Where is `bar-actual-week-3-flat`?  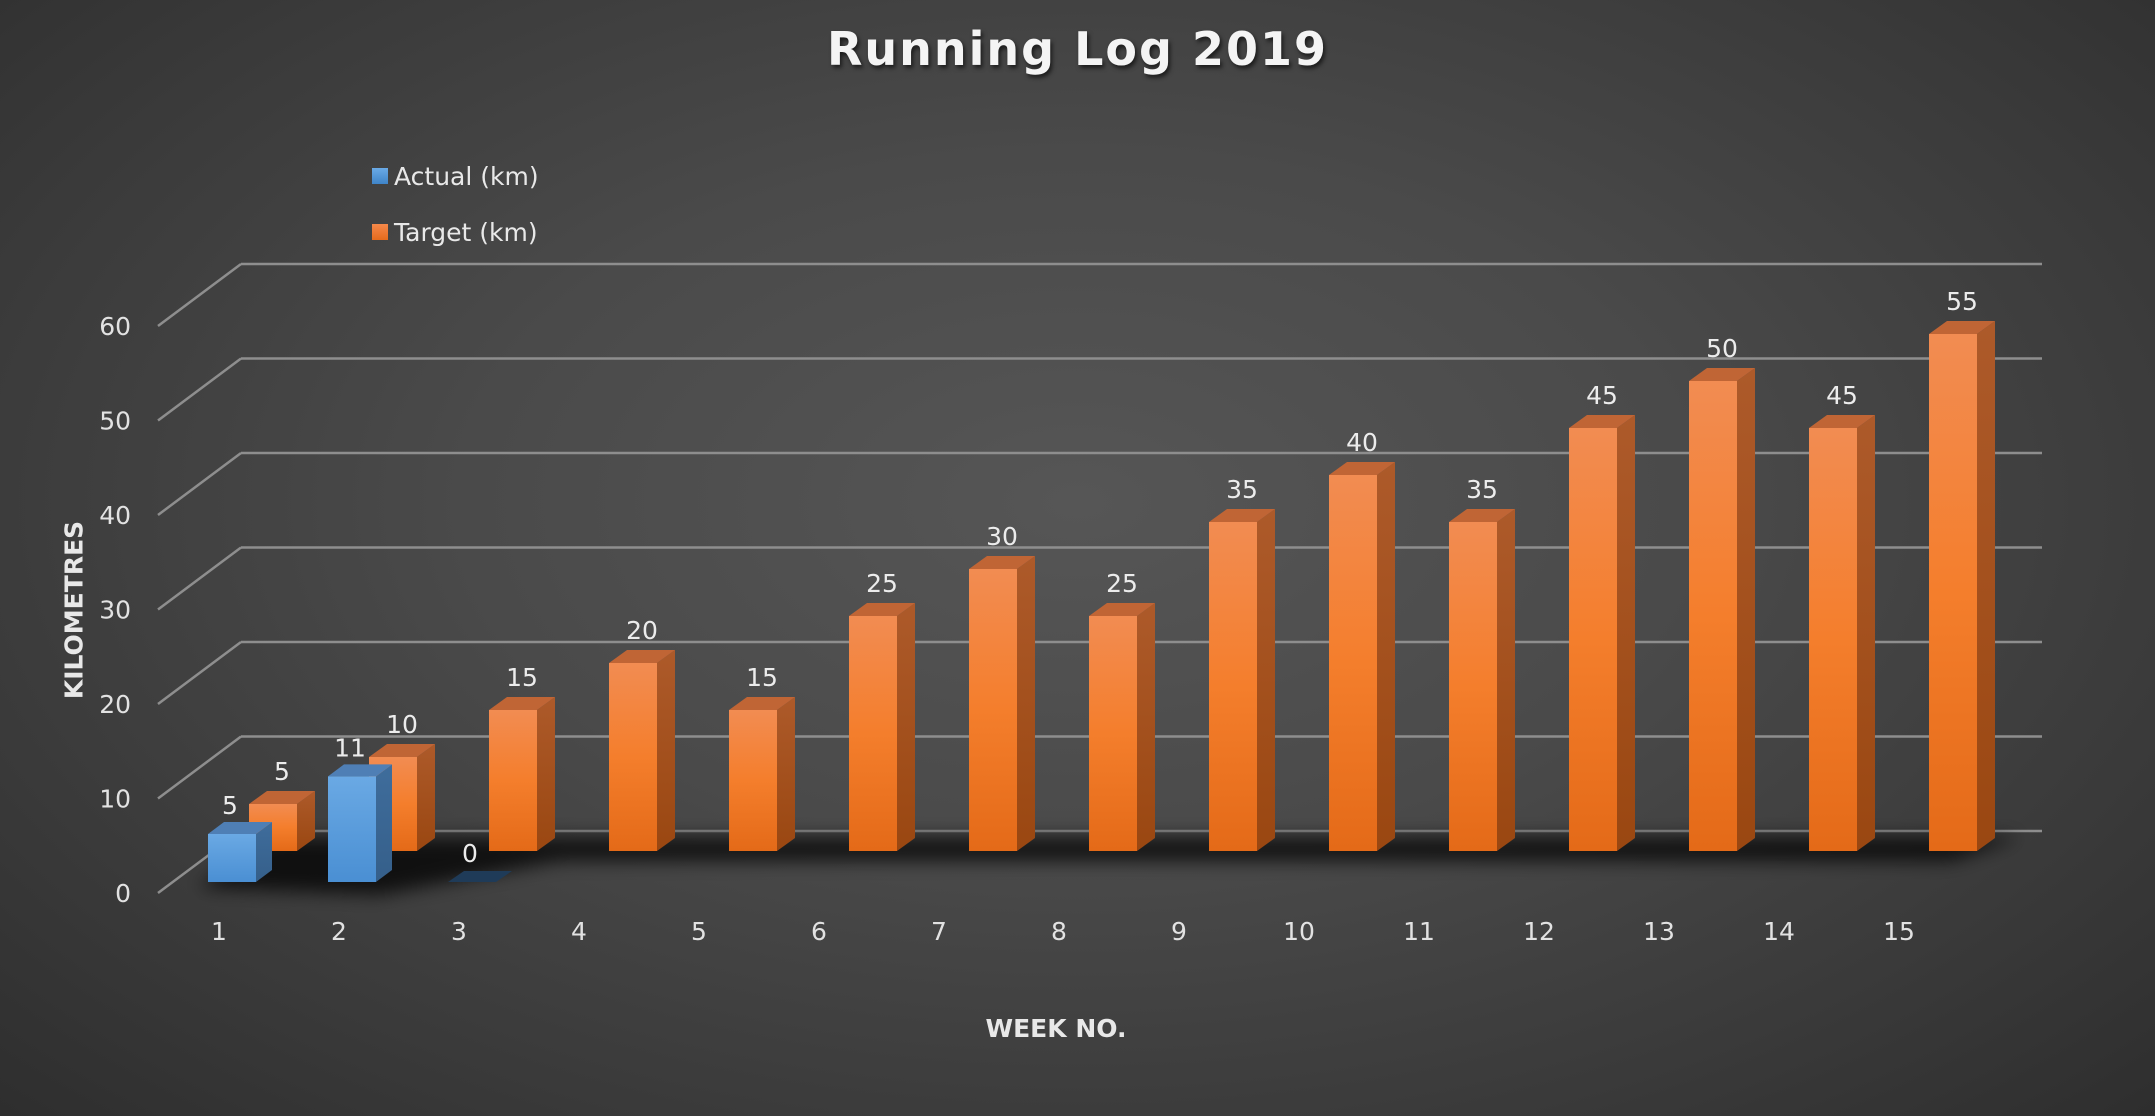 bar-actual-week-3-flat is located at coordinates (480, 876).